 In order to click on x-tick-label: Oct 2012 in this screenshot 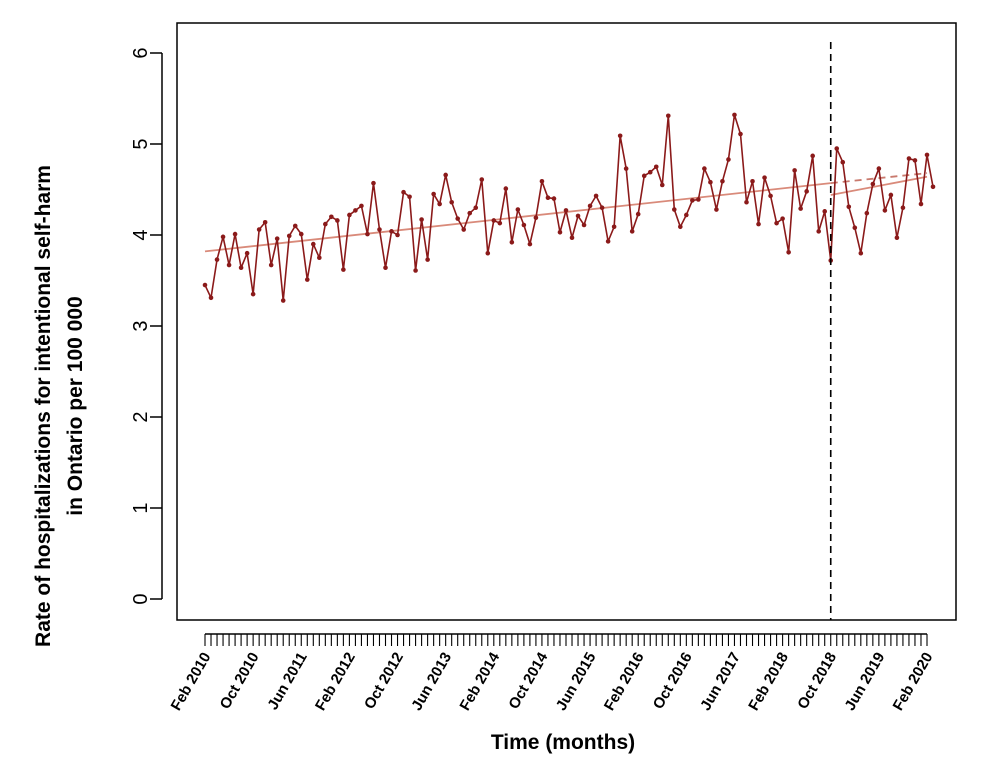, I will do `click(384, 681)`.